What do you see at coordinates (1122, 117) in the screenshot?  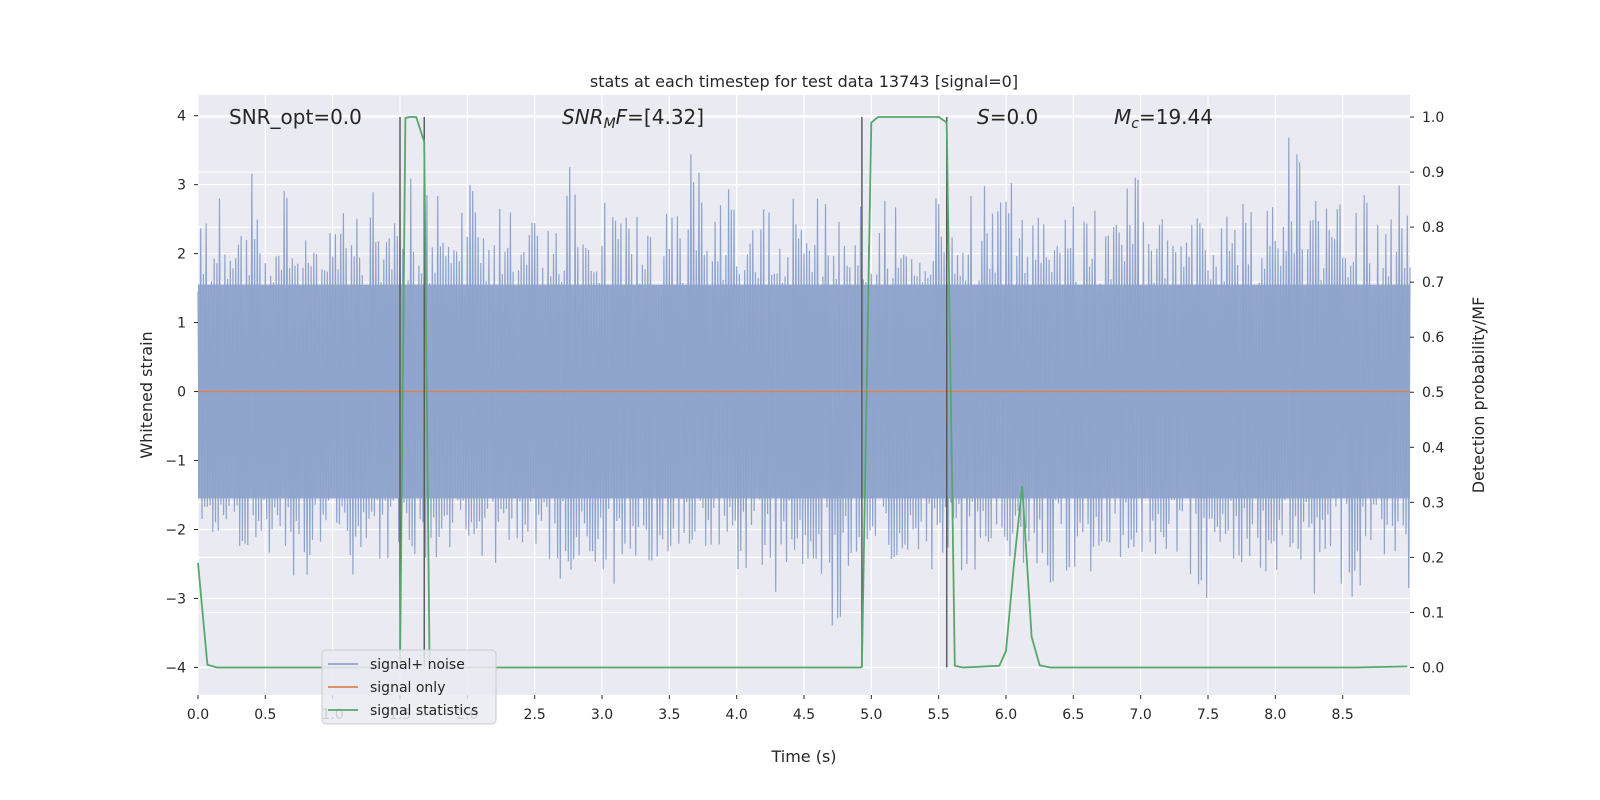 I see `annotation-mc-main: M` at bounding box center [1122, 117].